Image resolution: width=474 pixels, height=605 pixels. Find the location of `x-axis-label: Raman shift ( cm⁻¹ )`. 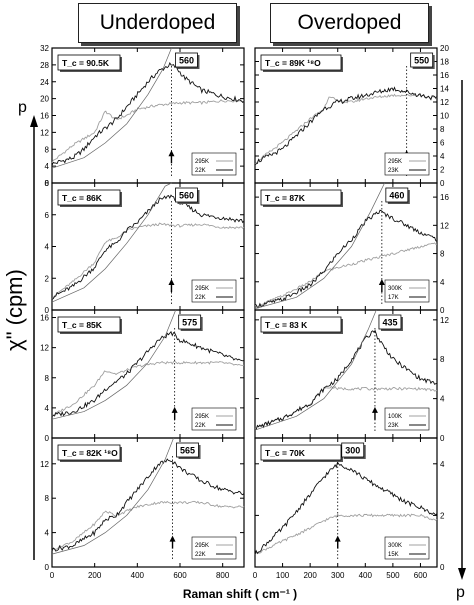

x-axis-label: Raman shift ( cm⁻¹ ) is located at coordinates (240, 594).